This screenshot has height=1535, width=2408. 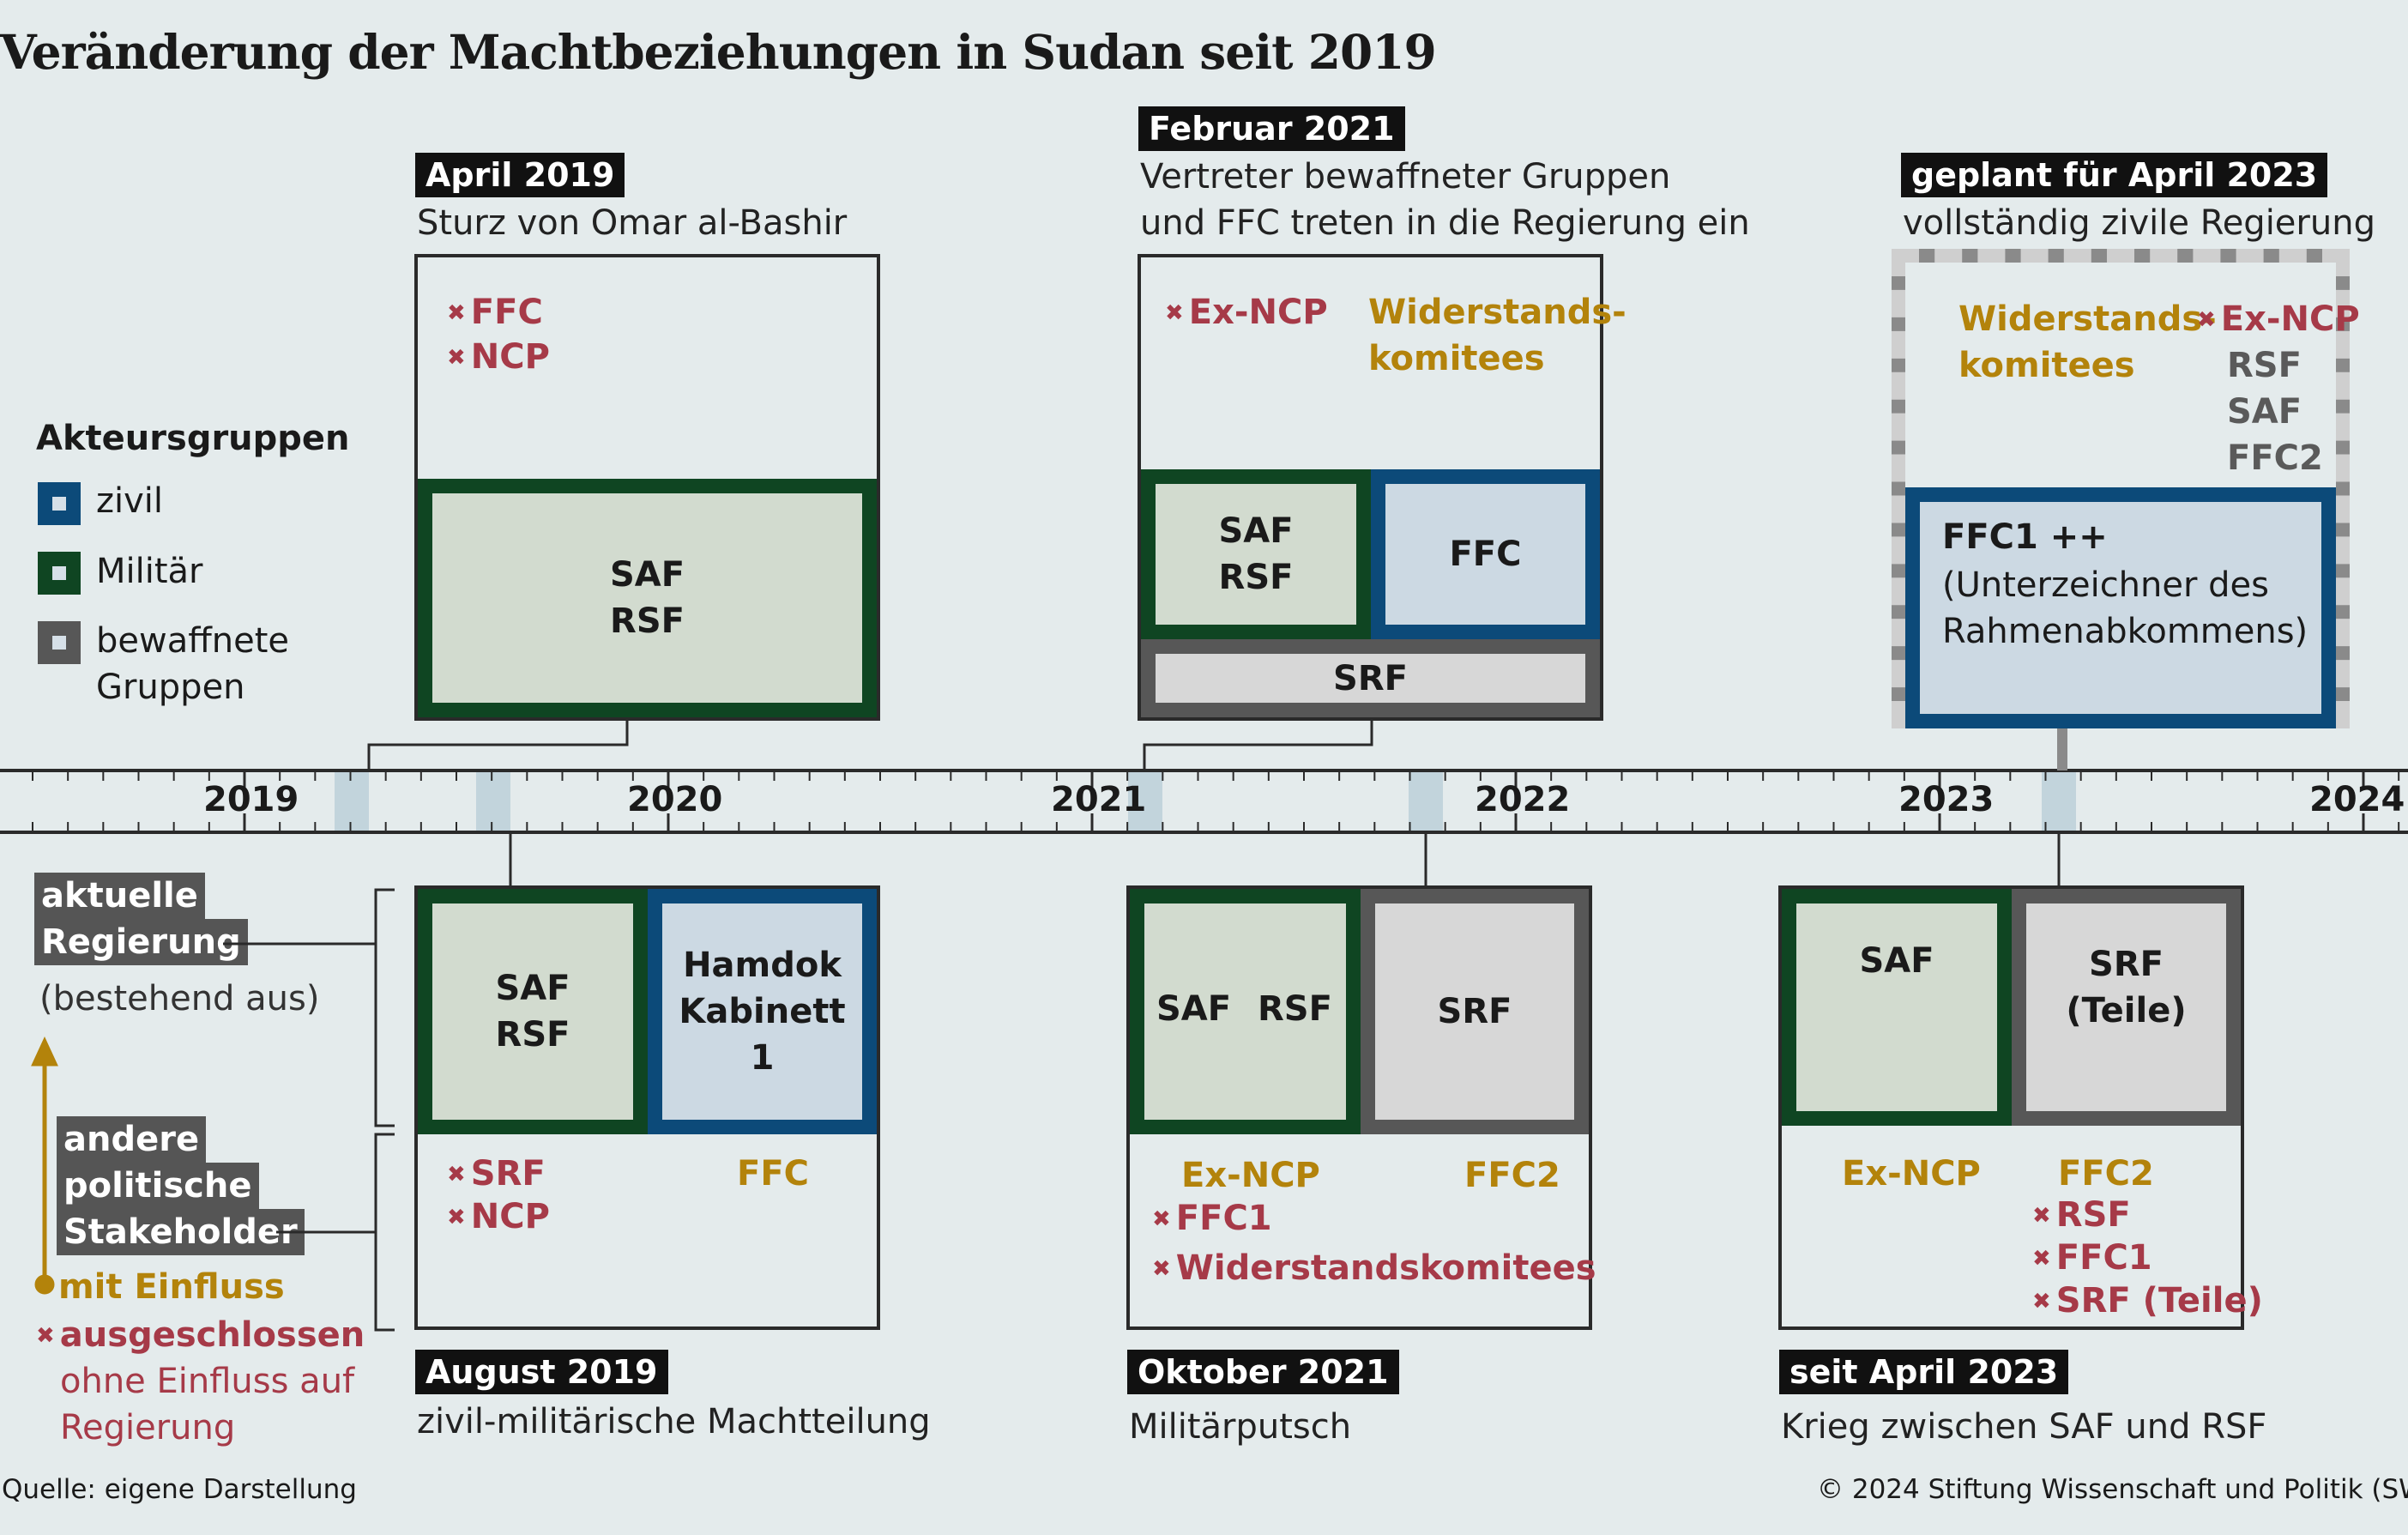 What do you see at coordinates (675, 800) in the screenshot?
I see `year-label-2020: 2020` at bounding box center [675, 800].